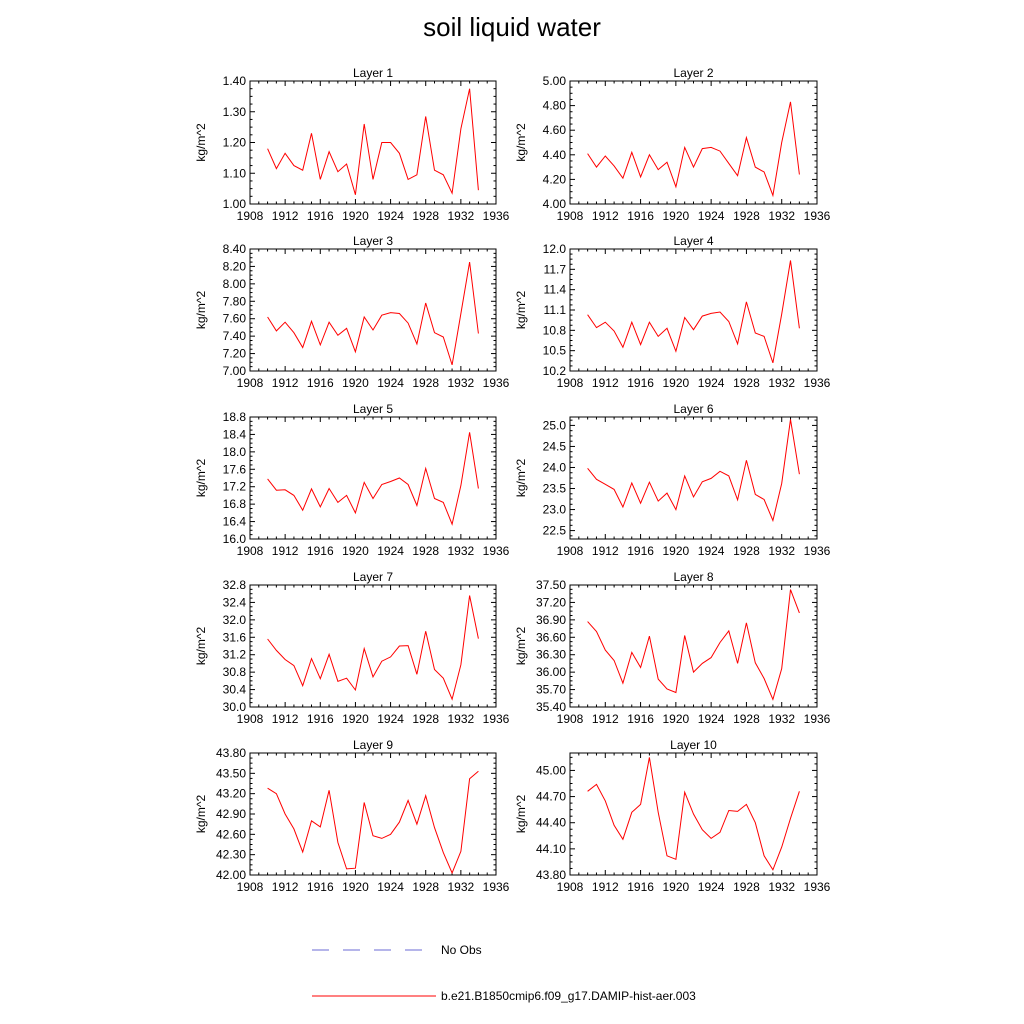  What do you see at coordinates (551, 770) in the screenshot?
I see `y-tick-label: 45.00` at bounding box center [551, 770].